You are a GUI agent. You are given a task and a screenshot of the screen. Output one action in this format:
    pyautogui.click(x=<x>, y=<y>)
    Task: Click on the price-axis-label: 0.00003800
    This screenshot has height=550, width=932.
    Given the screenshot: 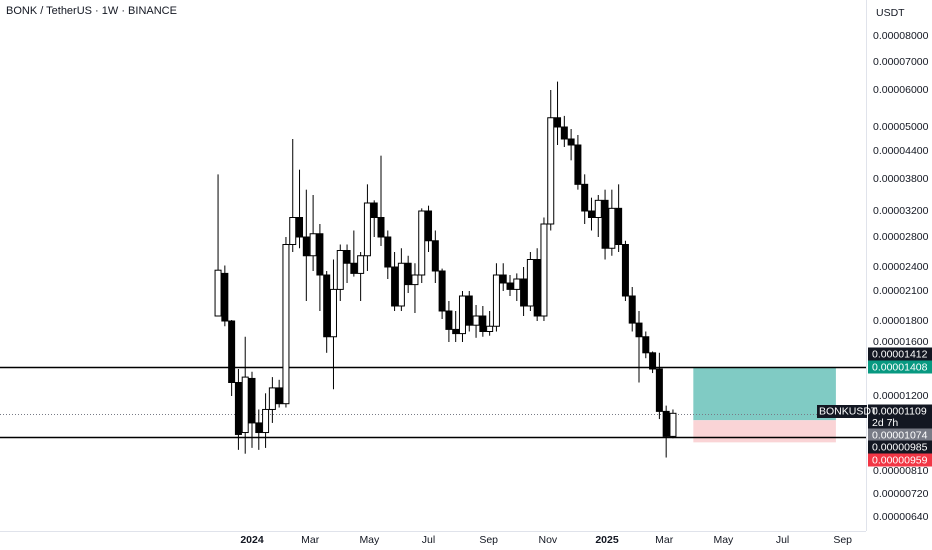 What is the action you would take?
    pyautogui.click(x=901, y=179)
    